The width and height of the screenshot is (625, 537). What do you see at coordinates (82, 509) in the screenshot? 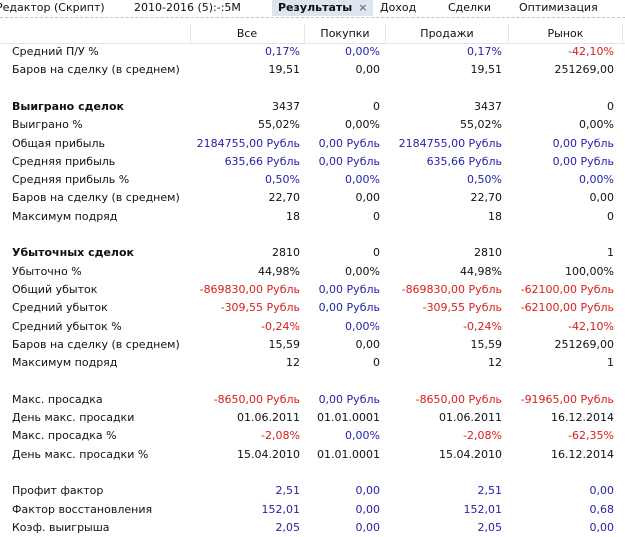
I see `row-label: Фактор восстановления` at bounding box center [82, 509].